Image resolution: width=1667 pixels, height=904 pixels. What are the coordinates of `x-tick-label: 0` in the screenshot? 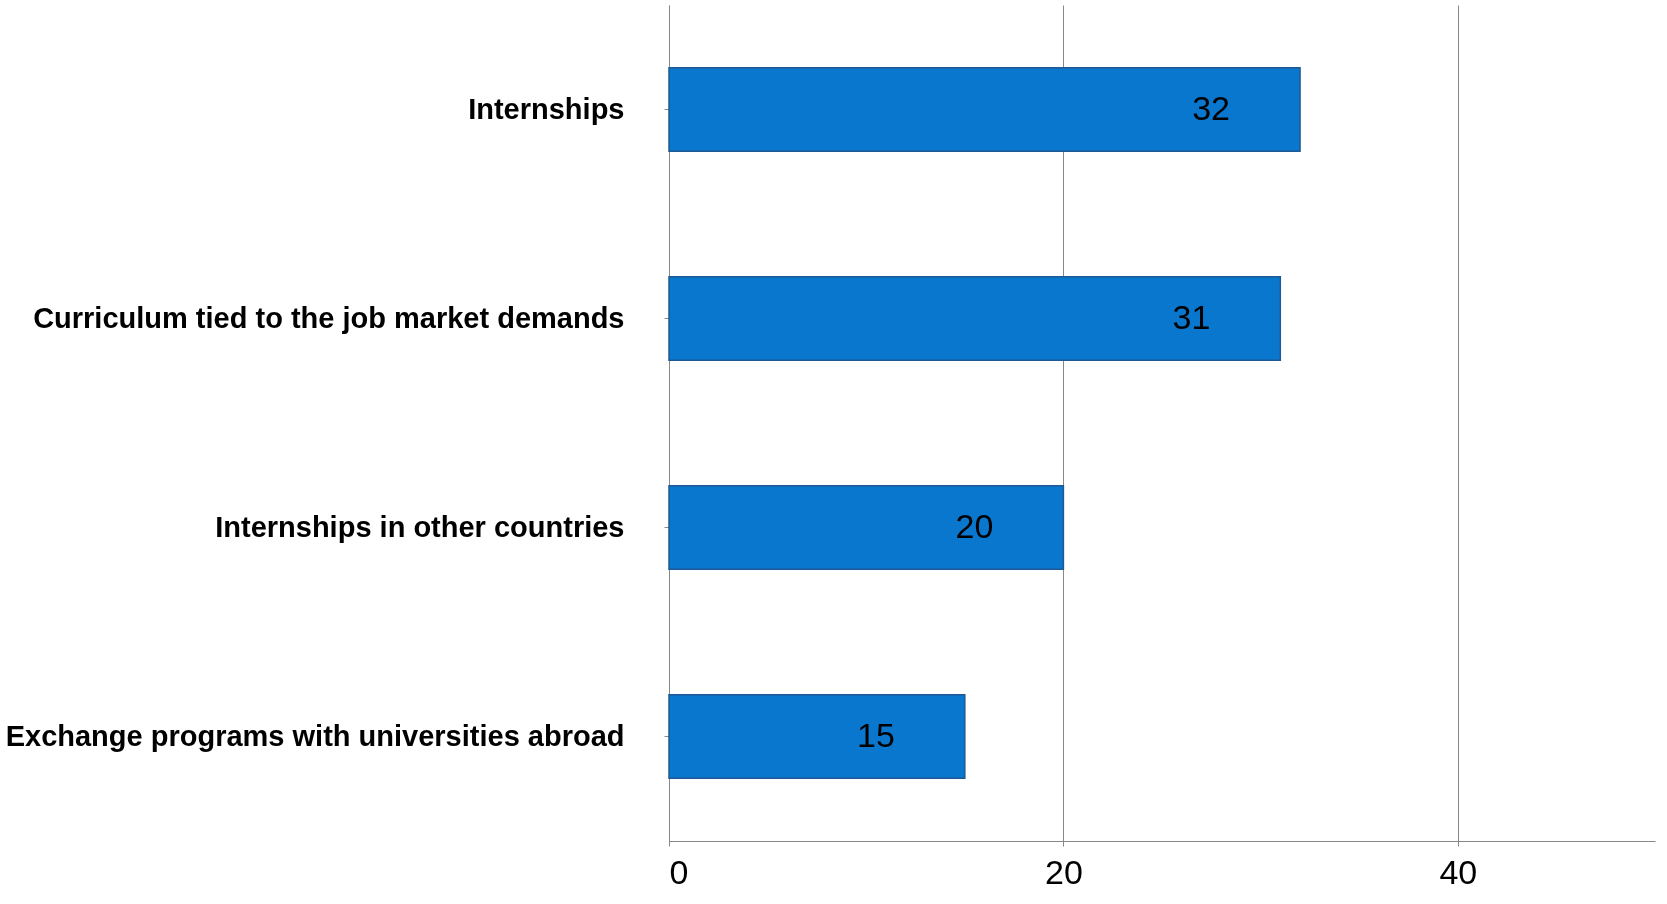 It's located at (679, 871).